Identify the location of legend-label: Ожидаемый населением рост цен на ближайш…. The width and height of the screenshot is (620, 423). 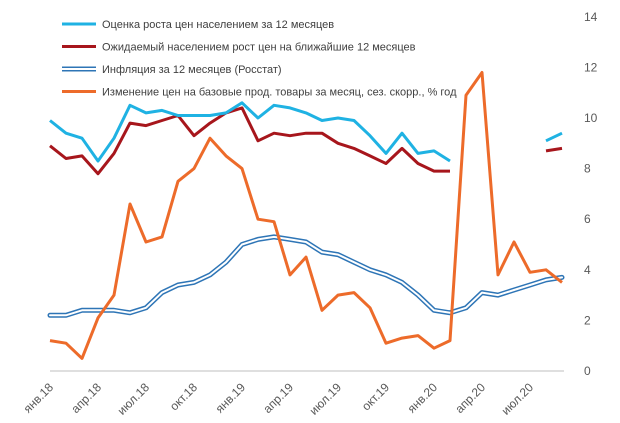
(259, 48).